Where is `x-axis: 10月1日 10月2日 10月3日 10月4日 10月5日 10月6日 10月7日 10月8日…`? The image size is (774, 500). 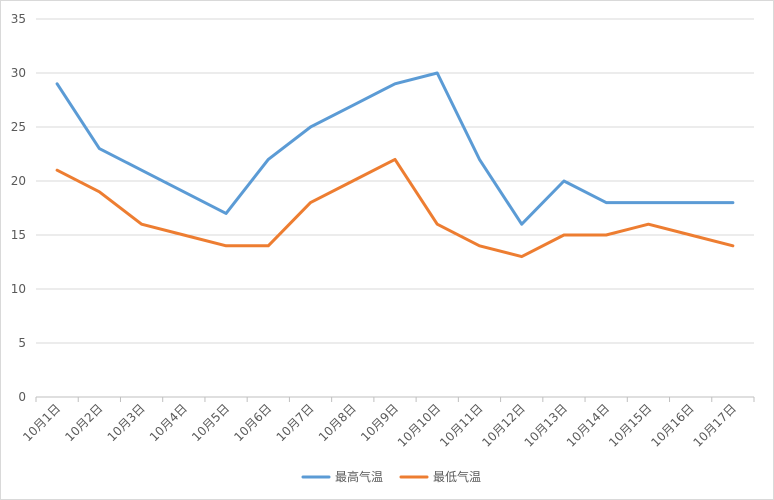
x-axis: 10月1日 10月2日 10月3日 10月4日 10月5日 10月6日 10月7日 10月8日… is located at coordinates (387, 423).